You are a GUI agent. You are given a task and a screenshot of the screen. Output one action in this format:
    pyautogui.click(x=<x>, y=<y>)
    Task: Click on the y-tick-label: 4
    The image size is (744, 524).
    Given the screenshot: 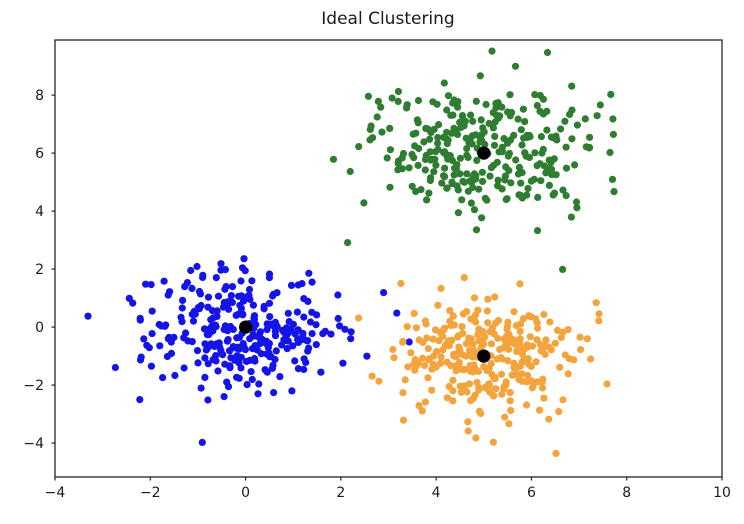 What is the action you would take?
    pyautogui.click(x=39, y=212)
    